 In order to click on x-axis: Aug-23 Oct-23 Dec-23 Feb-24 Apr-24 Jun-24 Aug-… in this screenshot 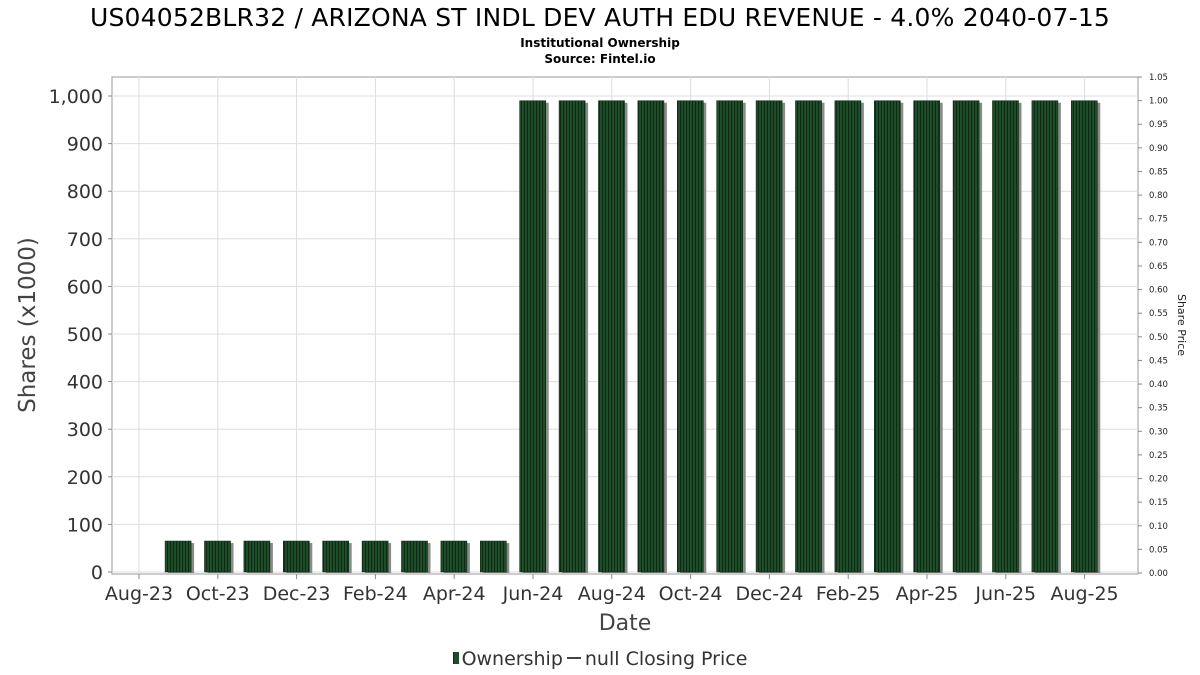, I will do `click(612, 589)`.